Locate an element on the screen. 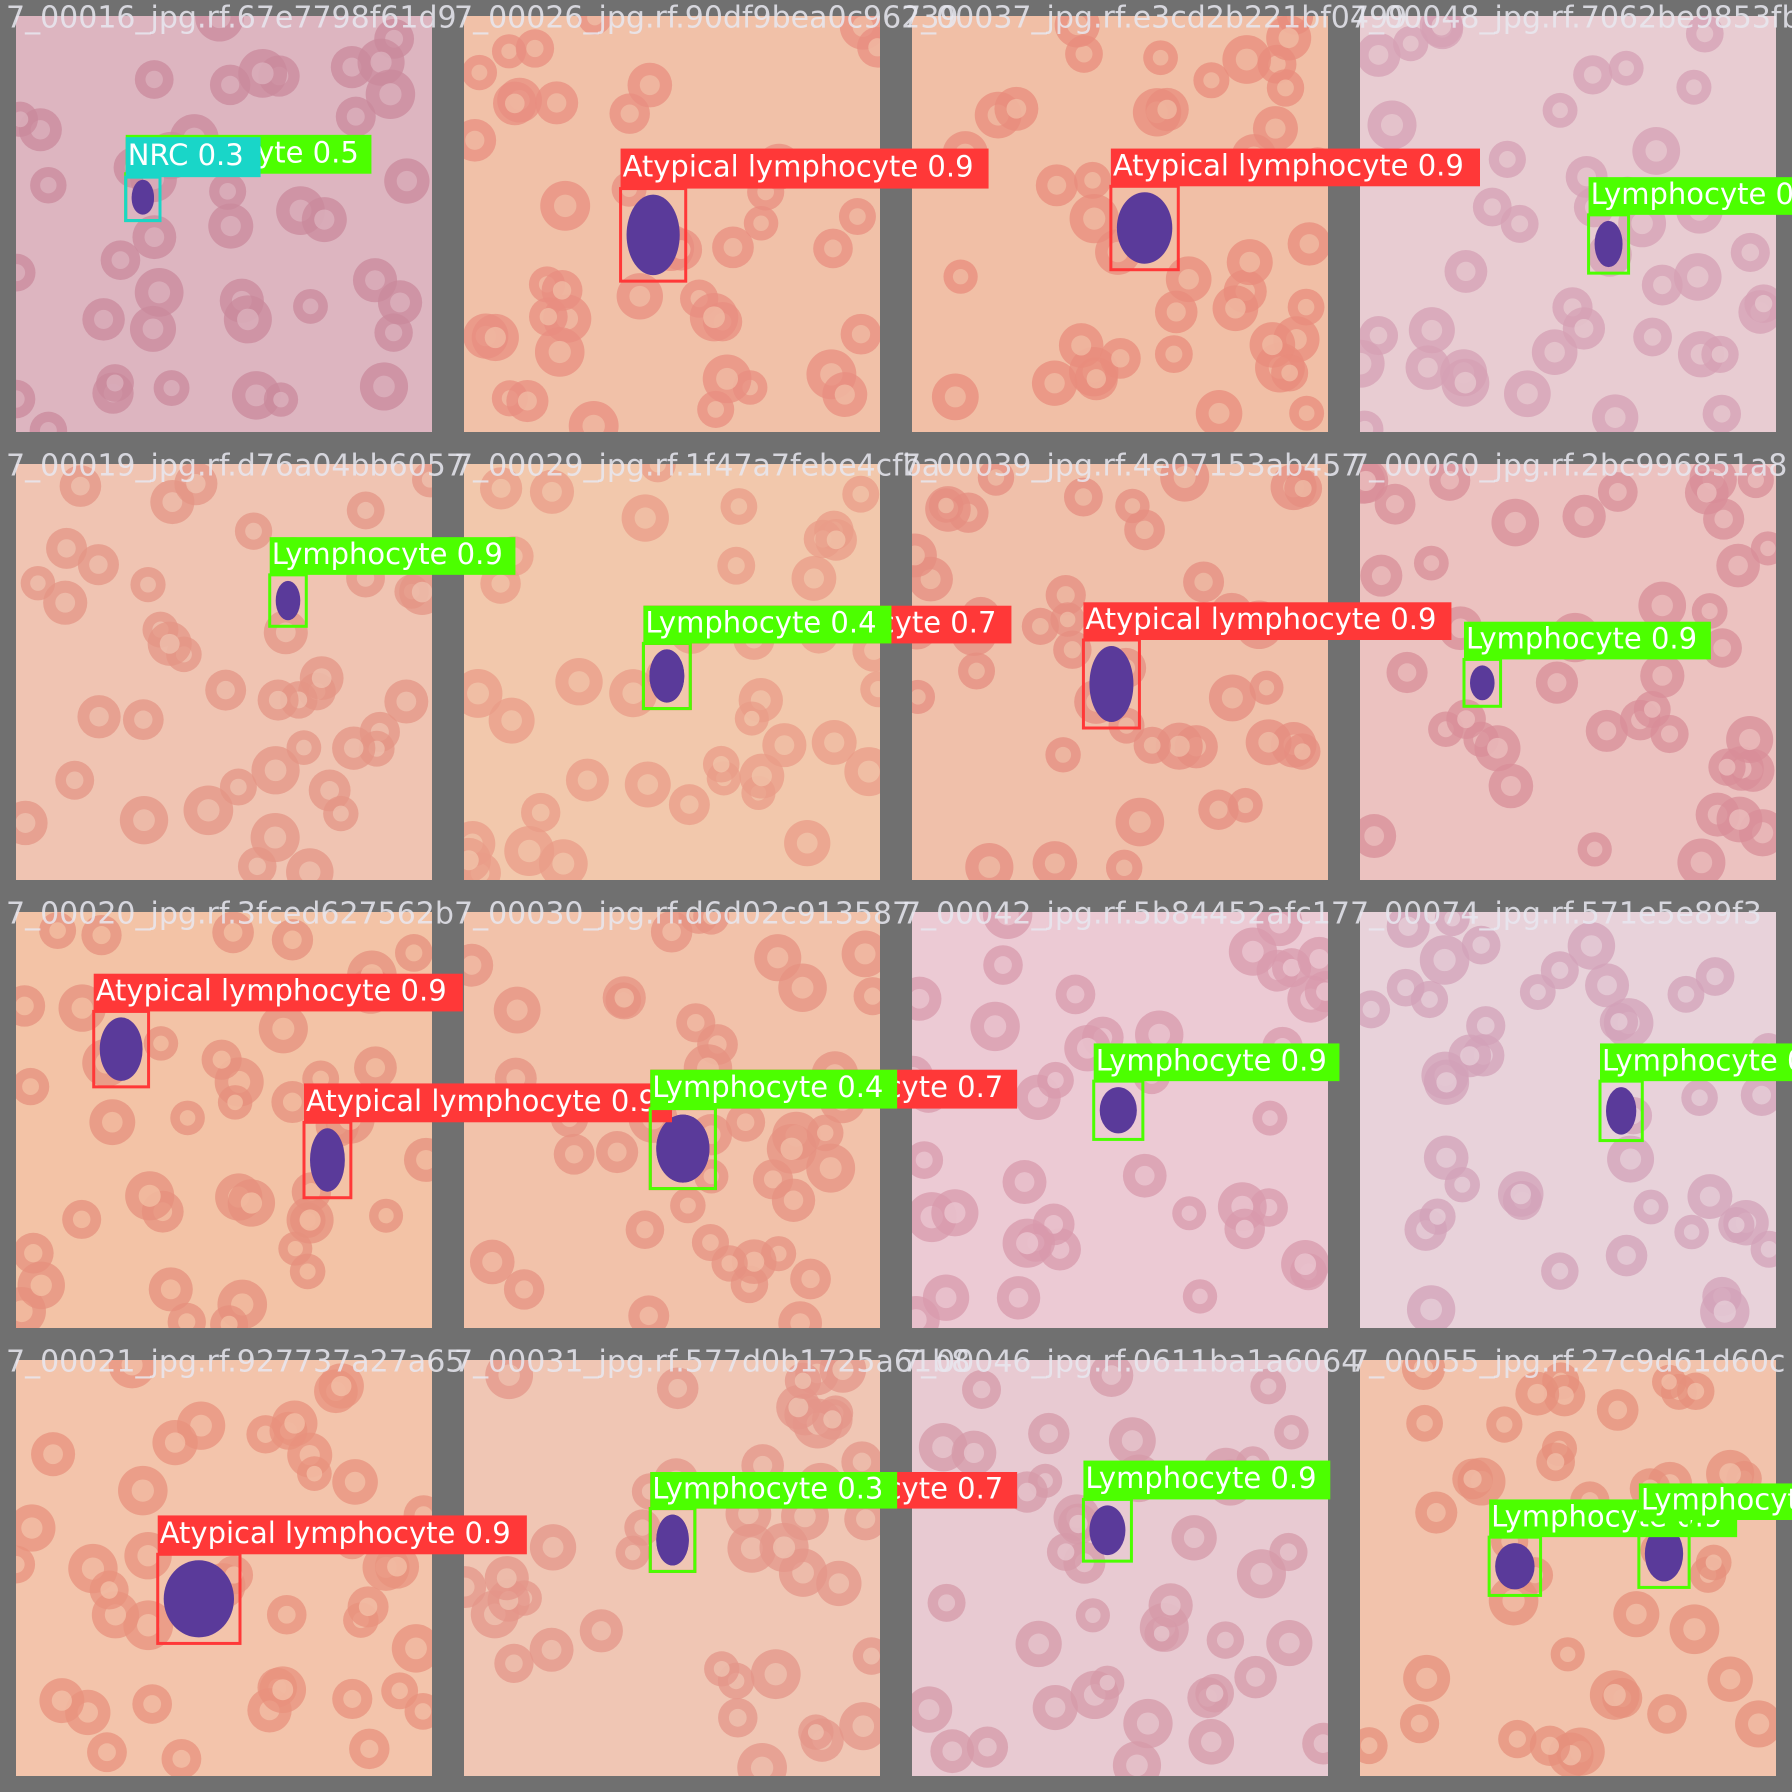 Image resolution: width=1792 pixels, height=1792 pixels. detection-label: Atypical lymphocyte 0.9 is located at coordinates (1260, 619).